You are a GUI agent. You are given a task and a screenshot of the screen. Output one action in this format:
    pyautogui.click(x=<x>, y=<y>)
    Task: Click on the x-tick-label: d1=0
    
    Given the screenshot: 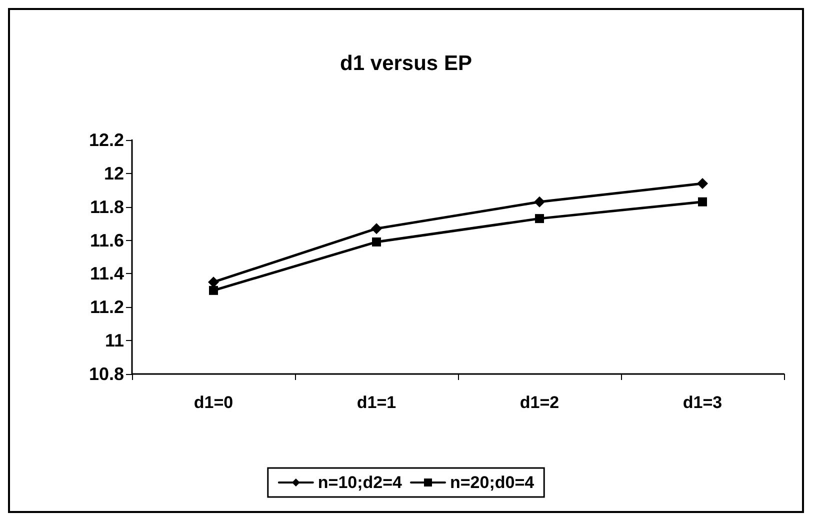 What is the action you would take?
    pyautogui.click(x=214, y=402)
    